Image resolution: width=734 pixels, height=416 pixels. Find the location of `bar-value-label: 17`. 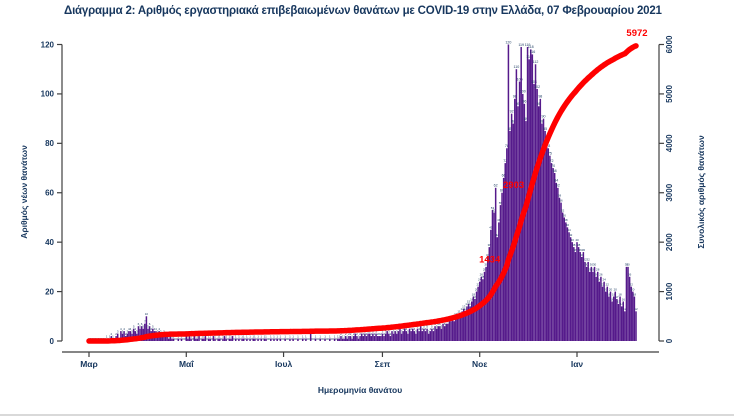

bar-value-label: 17 is located at coordinates (617, 297).